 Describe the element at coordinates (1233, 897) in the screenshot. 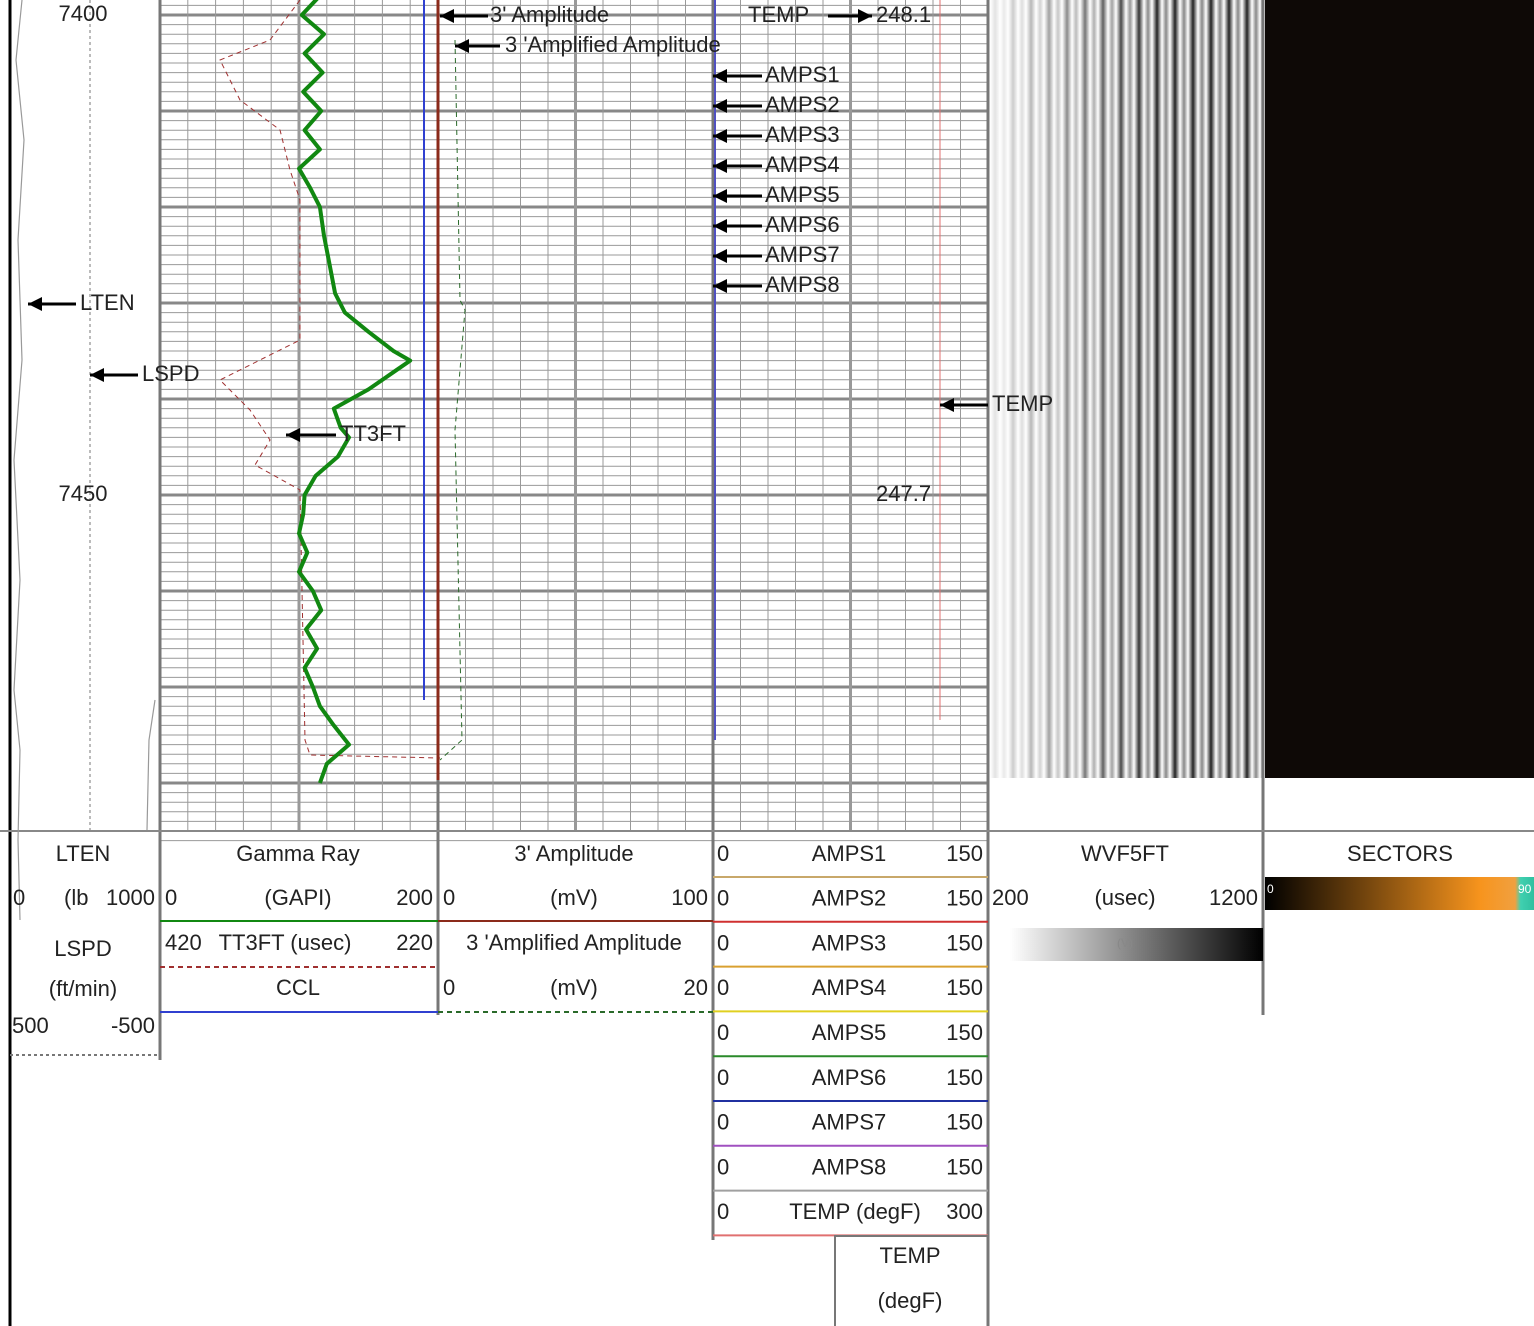

I see `header-text: 1200` at that location.